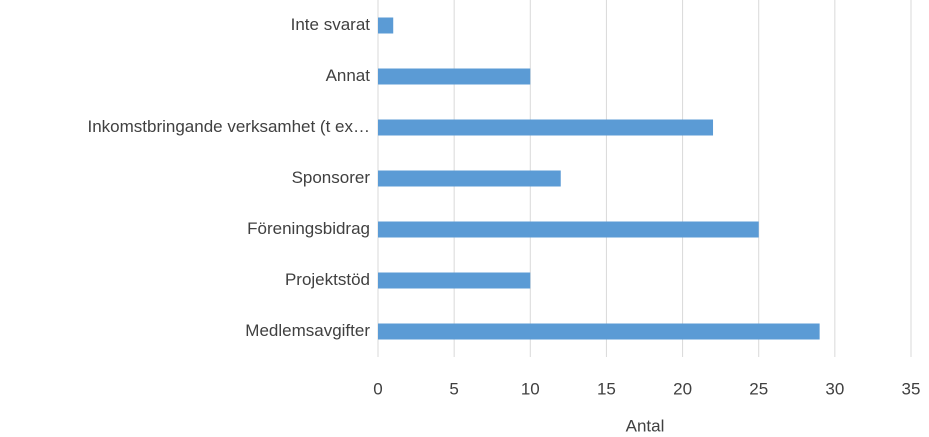 The width and height of the screenshot is (929, 437). What do you see at coordinates (645, 425) in the screenshot?
I see `x-axis-title: Antal` at bounding box center [645, 425].